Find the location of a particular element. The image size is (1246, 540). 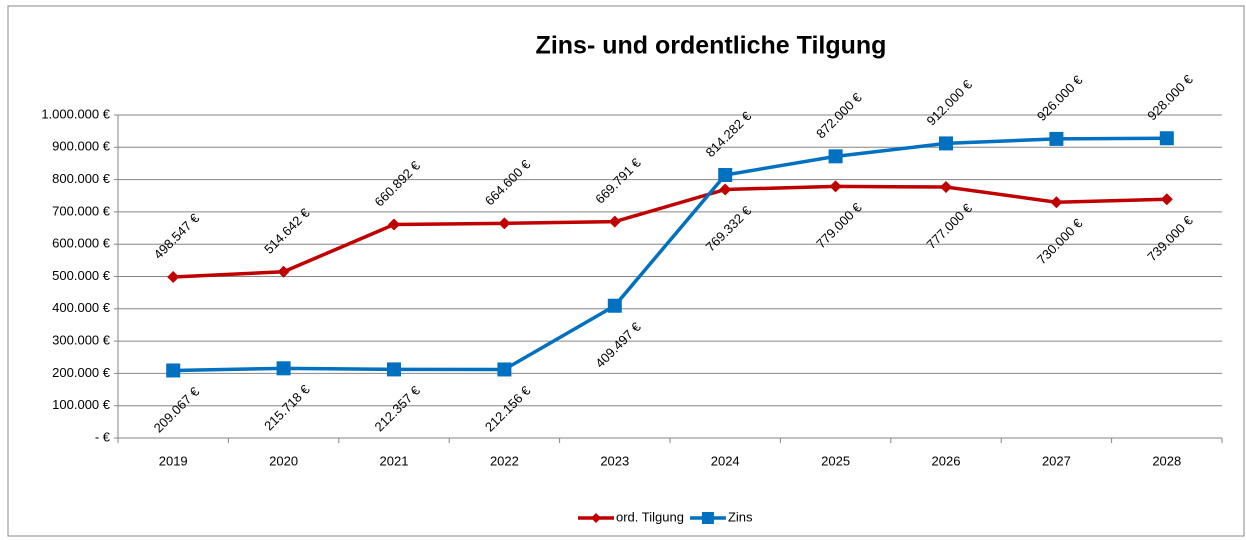

x-tick-label: 2020 is located at coordinates (283, 460).